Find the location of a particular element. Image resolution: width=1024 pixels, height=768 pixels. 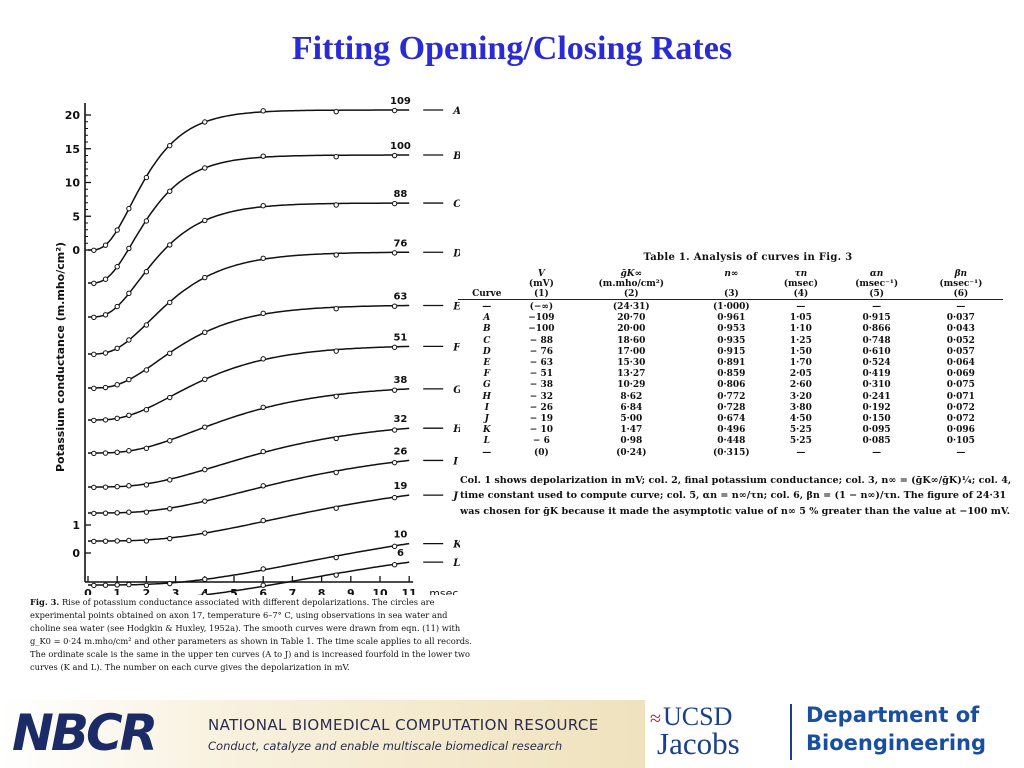

depolarization-label: 6 is located at coordinates (400, 553).